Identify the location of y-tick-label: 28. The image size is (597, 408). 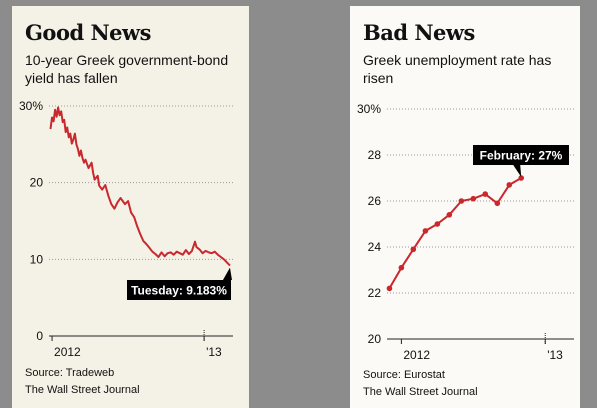
(375, 155).